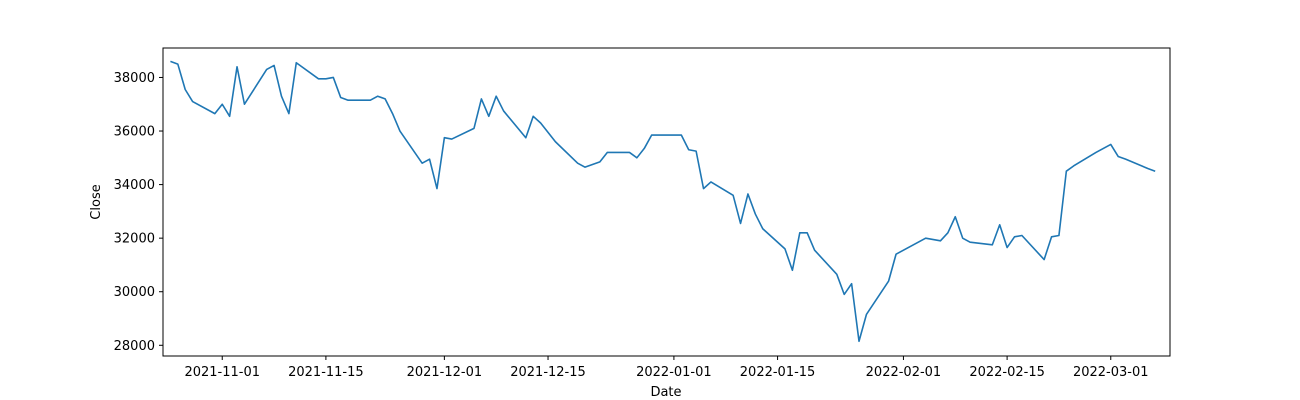 The image size is (1300, 400). I want to click on y-tick-label: 32000, so click(134, 239).